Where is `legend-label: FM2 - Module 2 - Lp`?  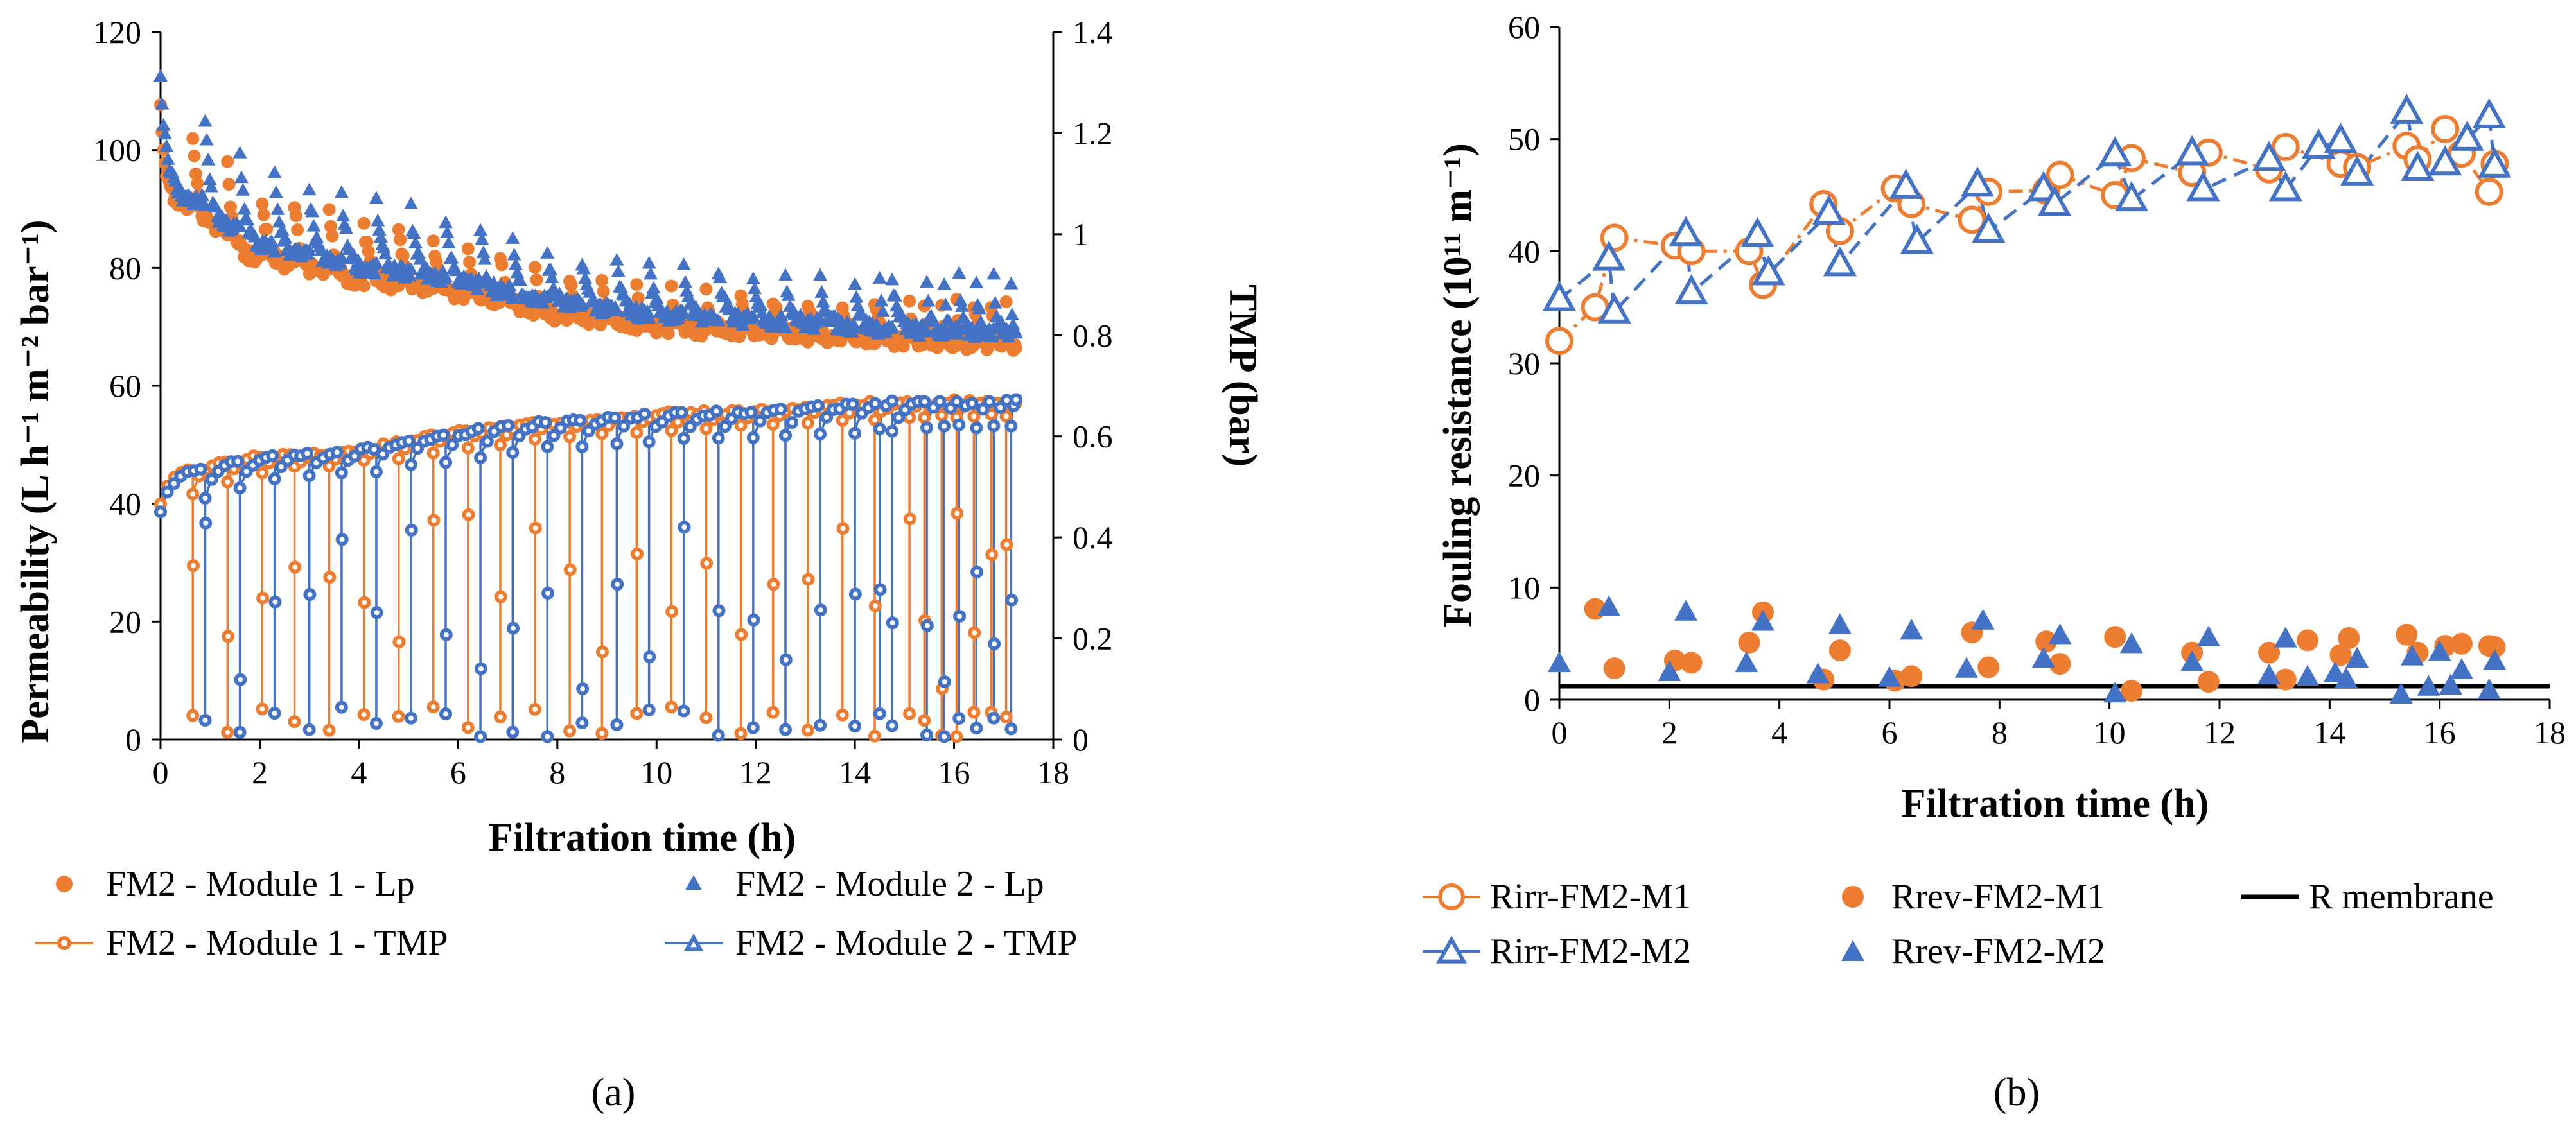 legend-label: FM2 - Module 2 - Lp is located at coordinates (889, 884).